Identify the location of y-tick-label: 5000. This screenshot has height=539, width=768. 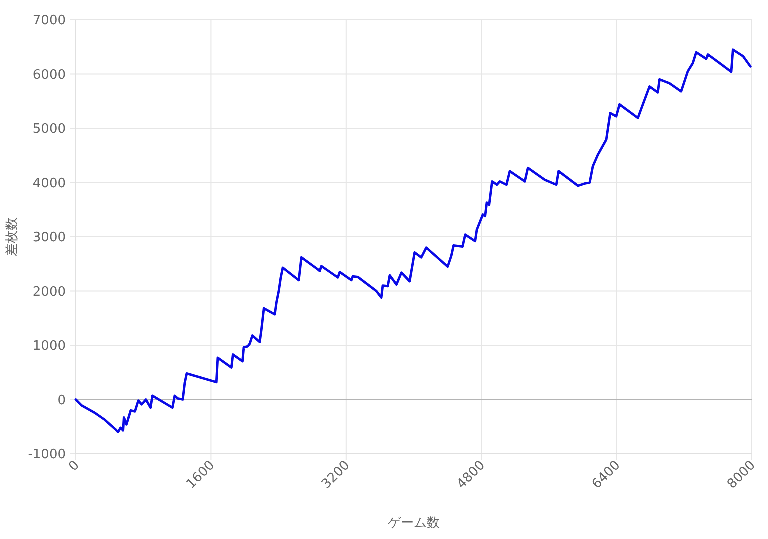
(49, 129).